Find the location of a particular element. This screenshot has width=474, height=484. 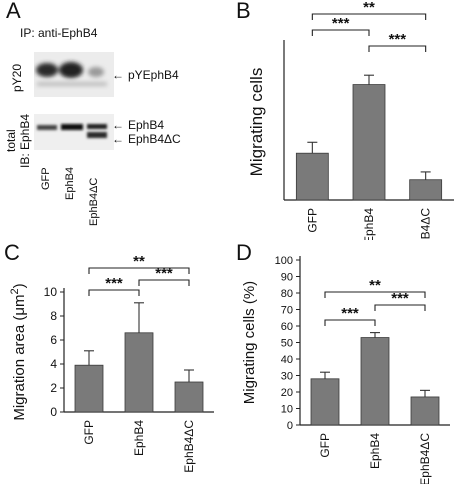

y-tick-label: 90 is located at coordinates (287, 278).